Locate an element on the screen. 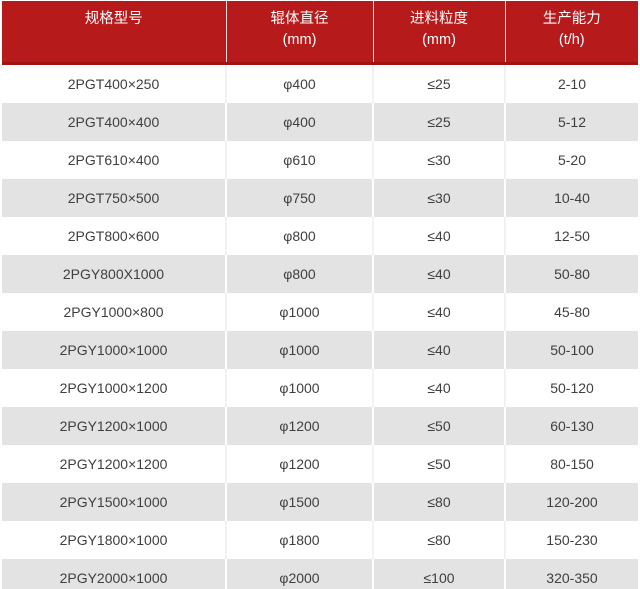 This screenshot has height=589, width=640. cell-roller-diameter: φ610 is located at coordinates (300, 160).